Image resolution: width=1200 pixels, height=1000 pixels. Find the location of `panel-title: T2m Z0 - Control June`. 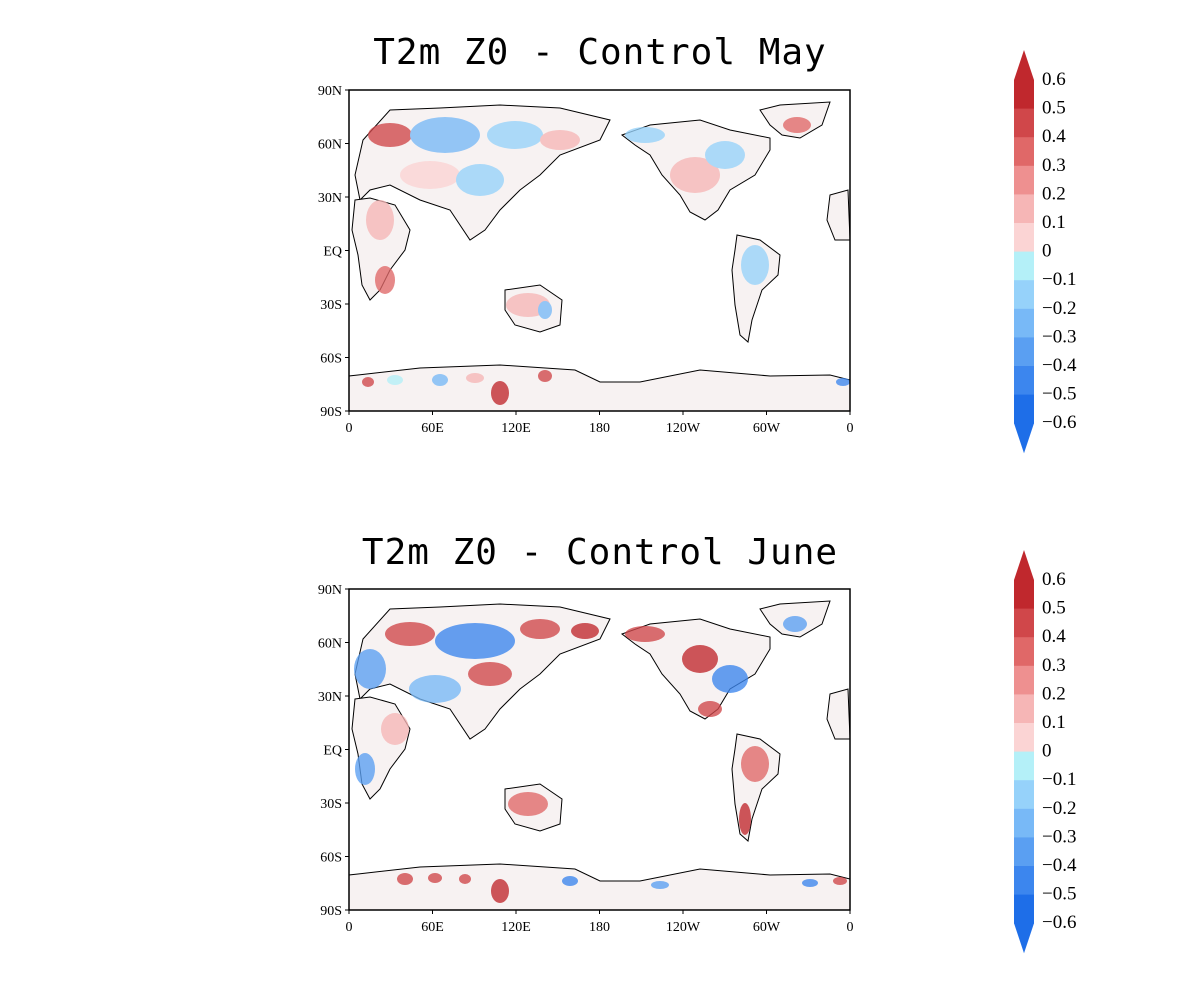

panel-title: T2m Z0 - Control June is located at coordinates (600, 552).